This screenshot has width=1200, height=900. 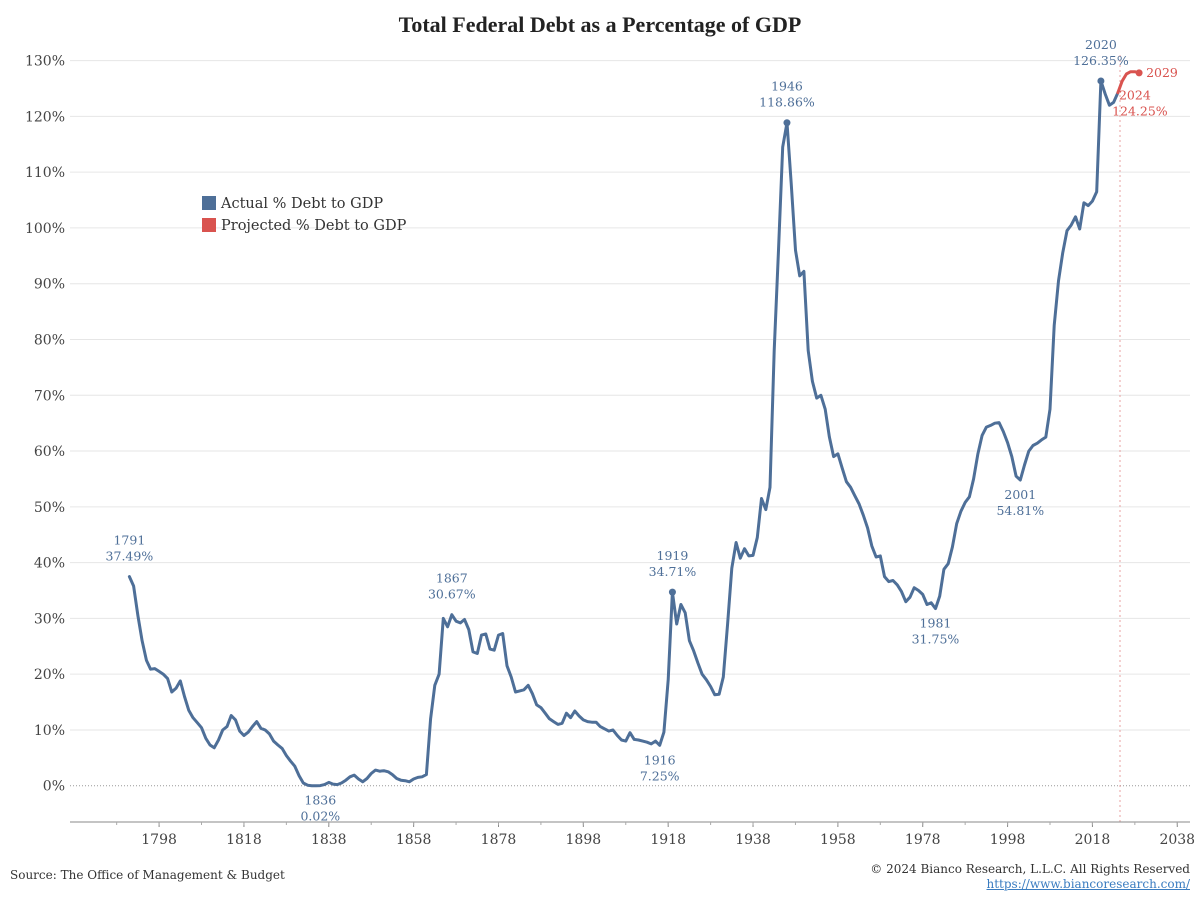 I want to click on legend-swatch-actual, so click(x=209, y=203).